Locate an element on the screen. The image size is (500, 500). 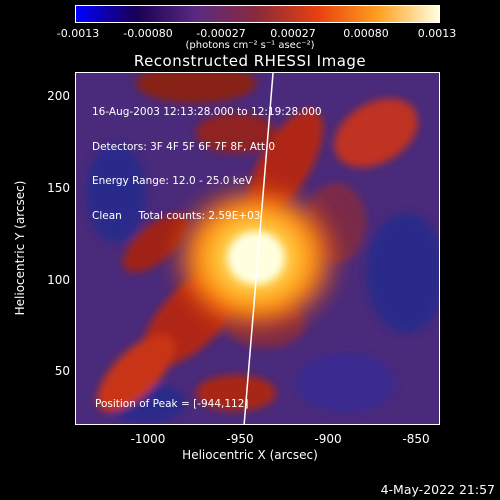
y-tick-label: 50 is located at coordinates (62, 371).